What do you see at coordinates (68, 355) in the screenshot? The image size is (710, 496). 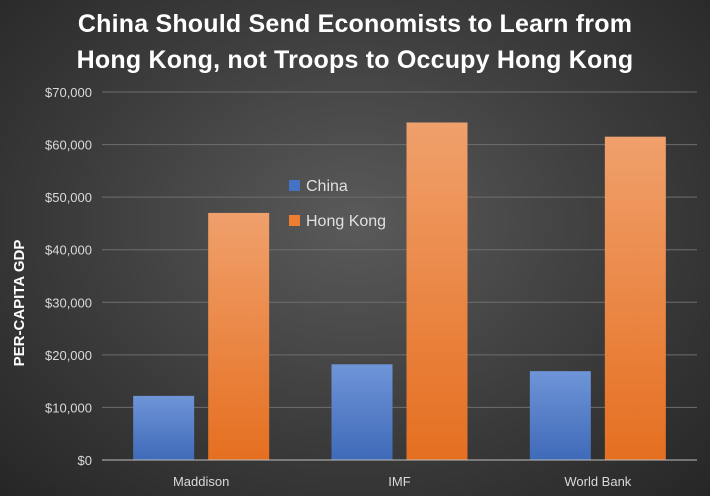 I see `y-tick-label: $20,000` at bounding box center [68, 355].